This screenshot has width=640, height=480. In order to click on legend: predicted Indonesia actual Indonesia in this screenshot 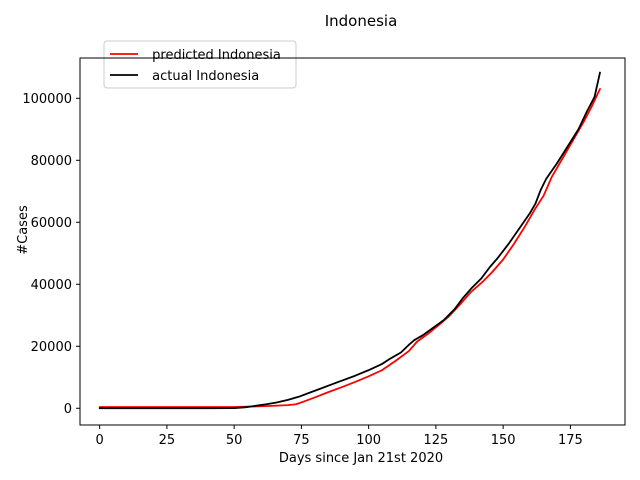, I will do `click(200, 64)`.